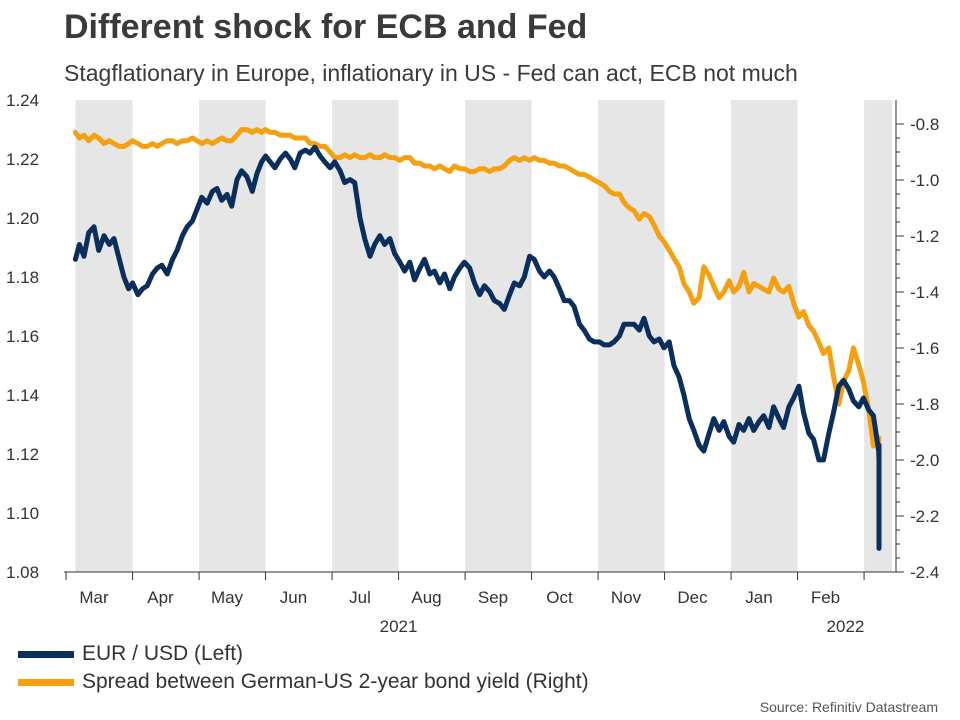 The width and height of the screenshot is (960, 720). I want to click on x-tick-label-aug: Aug, so click(426, 597).